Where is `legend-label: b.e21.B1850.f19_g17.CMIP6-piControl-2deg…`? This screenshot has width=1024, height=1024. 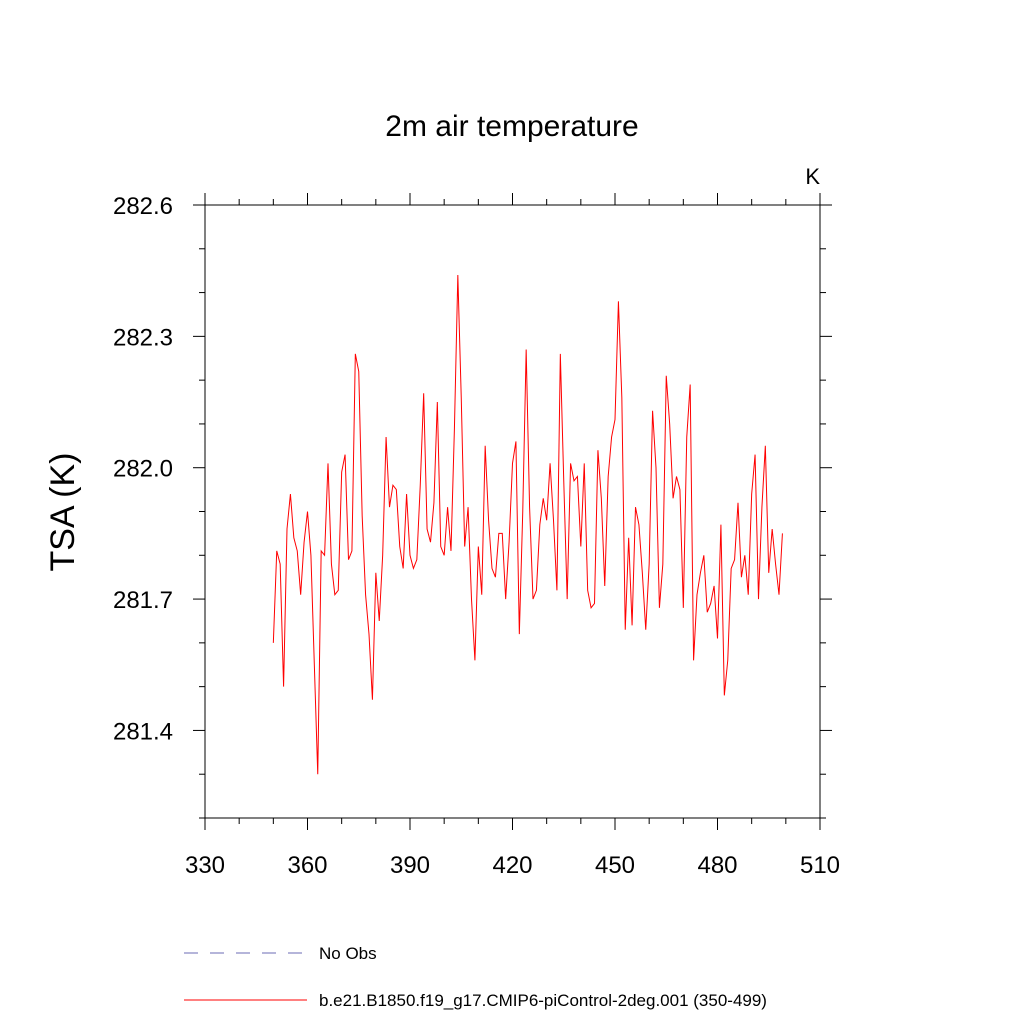
legend-label: b.e21.B1850.f19_g17.CMIP6-piControl-2deg… is located at coordinates (543, 1000).